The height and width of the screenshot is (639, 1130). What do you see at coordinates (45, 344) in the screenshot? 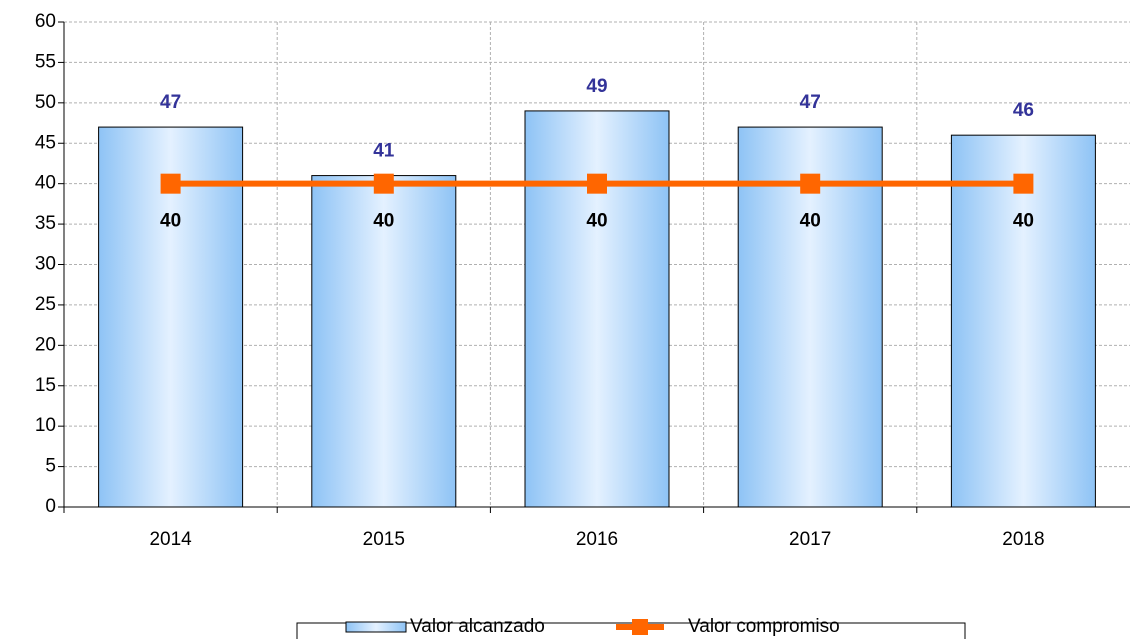
I see `y-tick-label: 20` at bounding box center [45, 344].